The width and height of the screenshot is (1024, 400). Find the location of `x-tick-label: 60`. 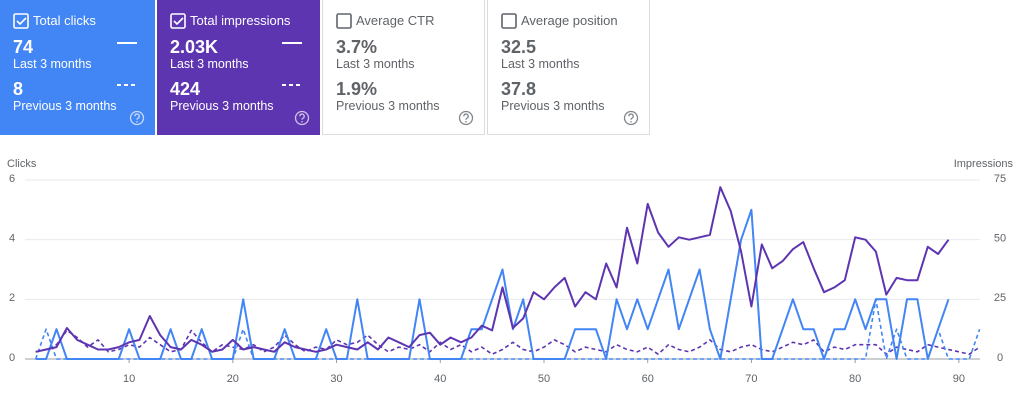

x-tick-label: 60 is located at coordinates (648, 379).